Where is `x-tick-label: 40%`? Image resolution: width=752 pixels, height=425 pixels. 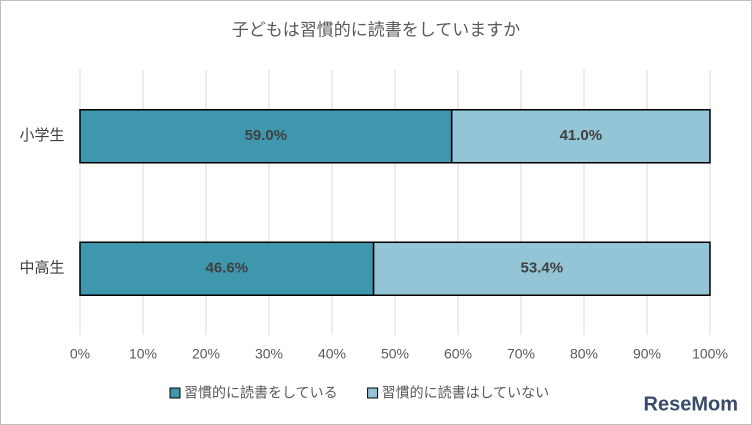
x-tick-label: 40% is located at coordinates (332, 354).